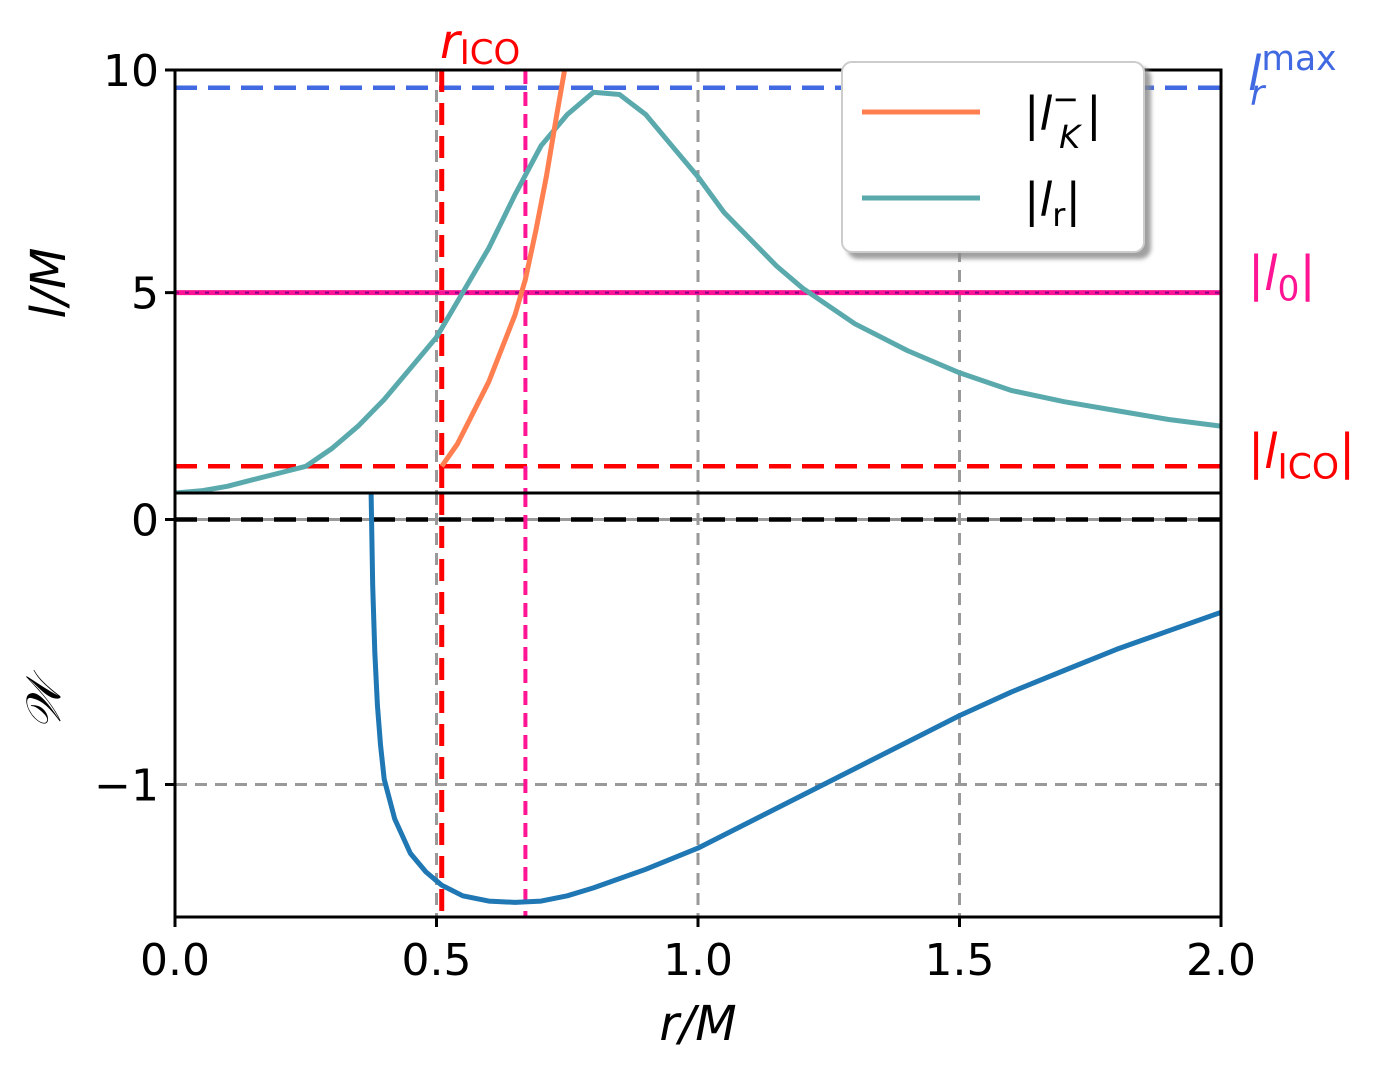 The width and height of the screenshot is (1382, 1065). I want to click on legend-label-0: |l− K |, so click(1063, 118).